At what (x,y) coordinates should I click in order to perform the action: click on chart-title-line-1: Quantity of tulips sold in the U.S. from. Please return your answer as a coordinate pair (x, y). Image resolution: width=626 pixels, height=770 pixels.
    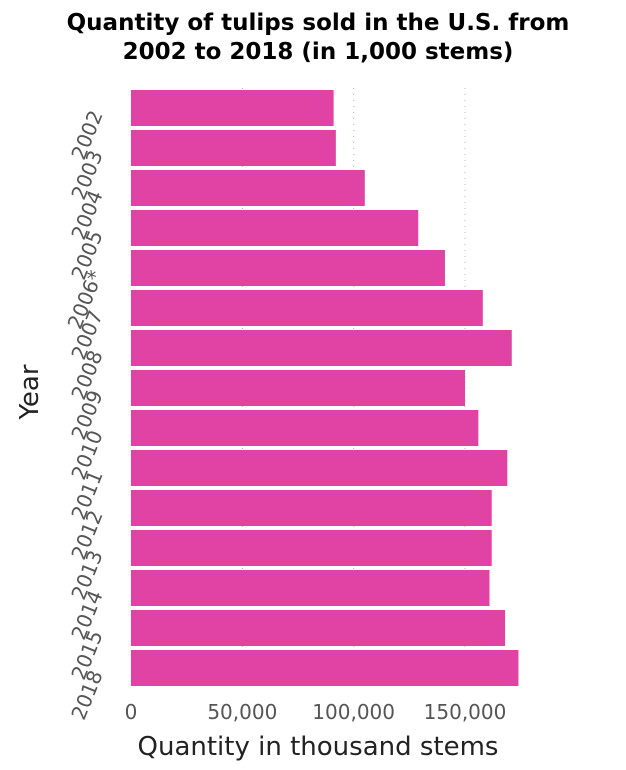
    Looking at the image, I should click on (318, 23).